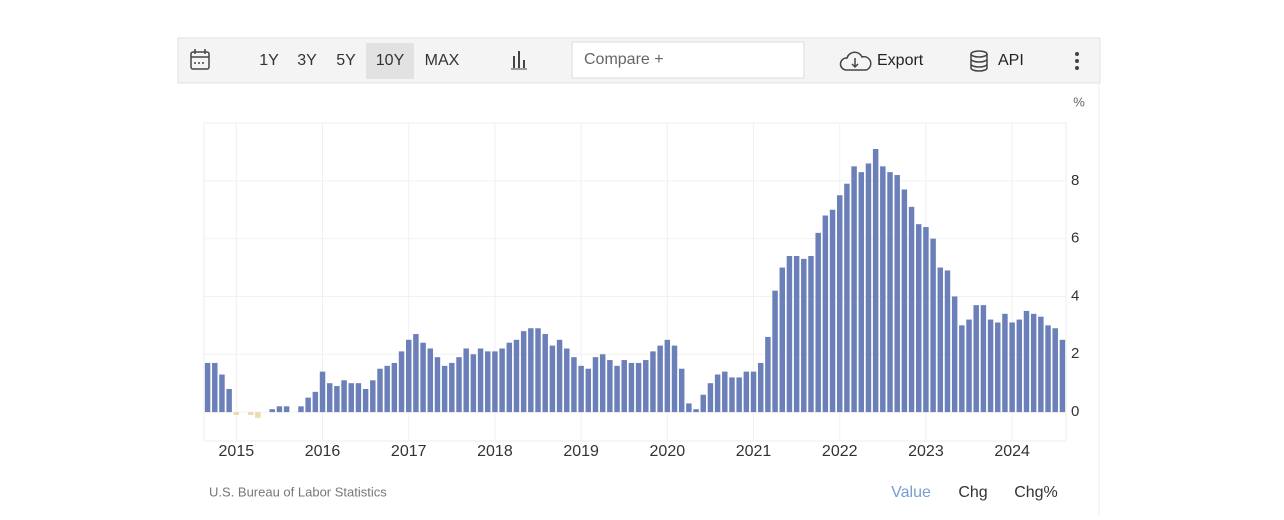 The image size is (1284, 520). Describe the element at coordinates (1075, 411) in the screenshot. I see `y-tick-label: 0` at that location.